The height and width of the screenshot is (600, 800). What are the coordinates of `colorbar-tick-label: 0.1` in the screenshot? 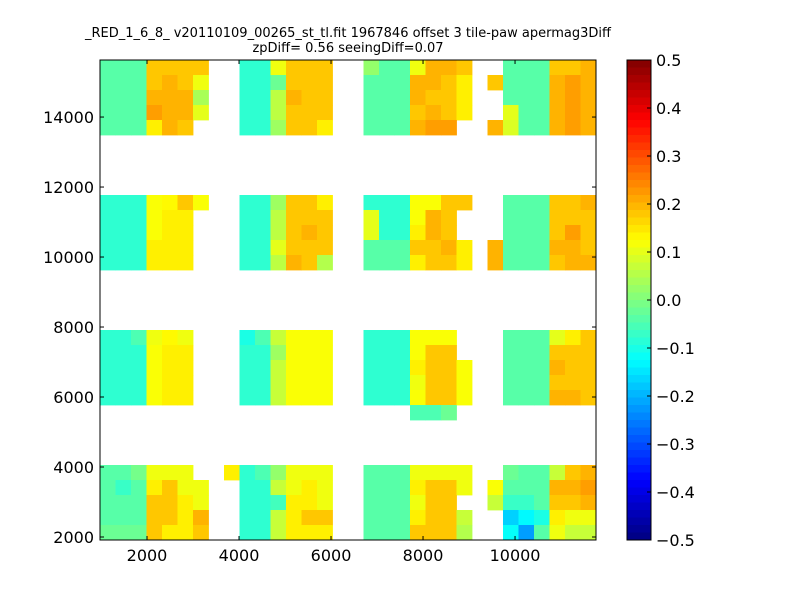 It's located at (668, 252).